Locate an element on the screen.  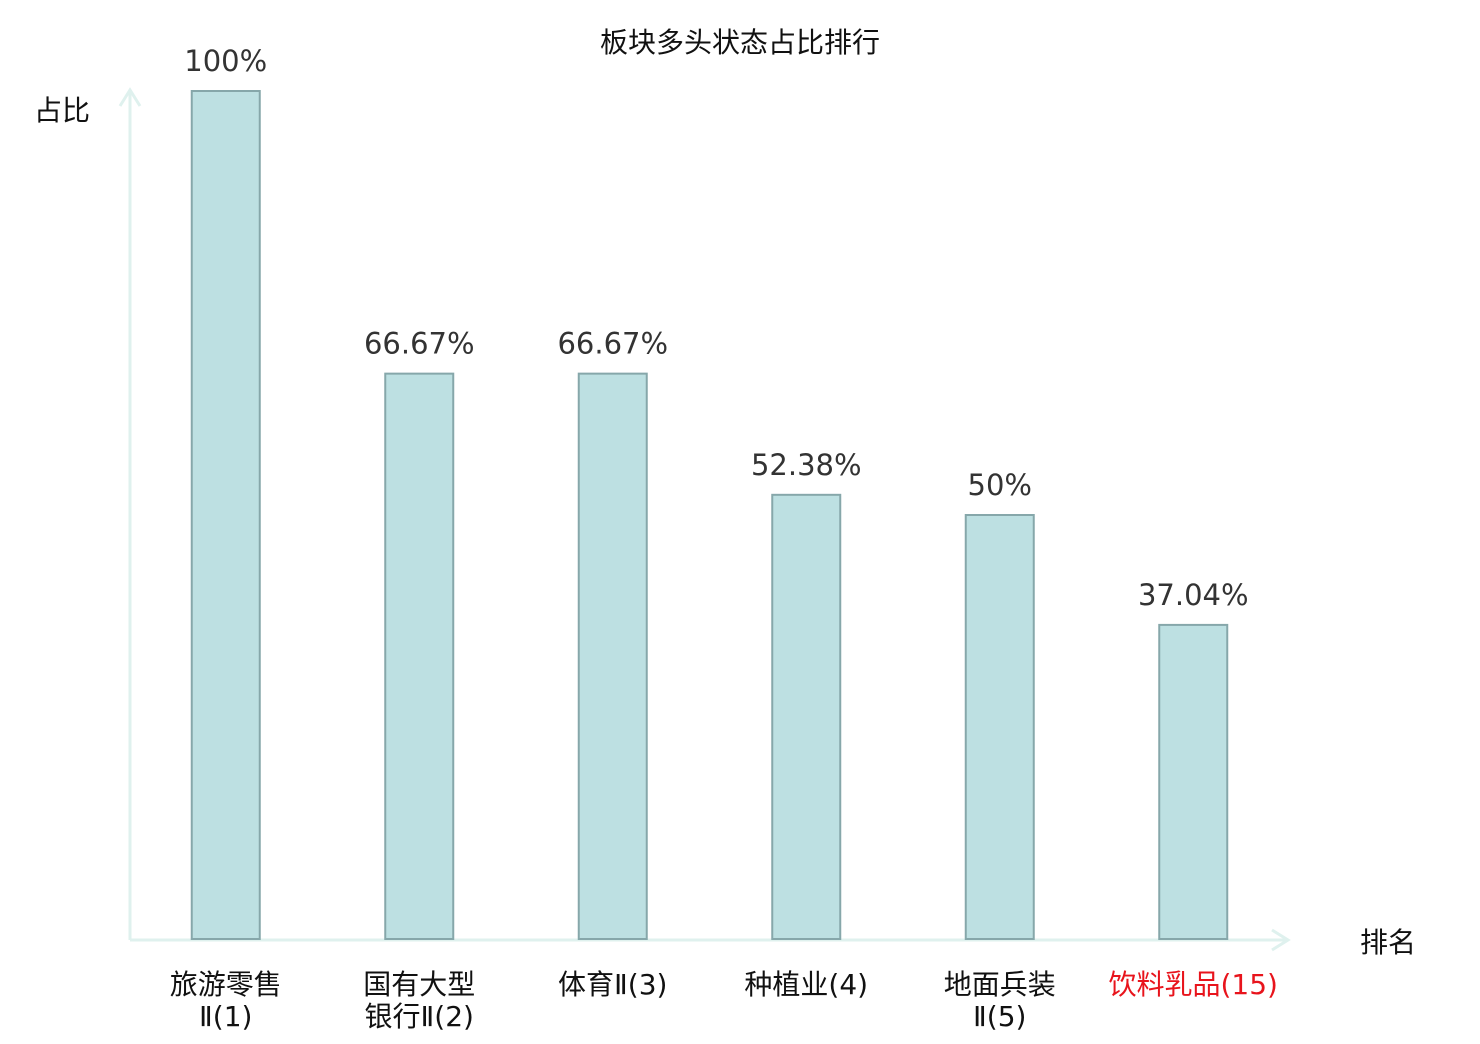
x-tick-label: 体育Ⅱ(3) is located at coordinates (612, 984).